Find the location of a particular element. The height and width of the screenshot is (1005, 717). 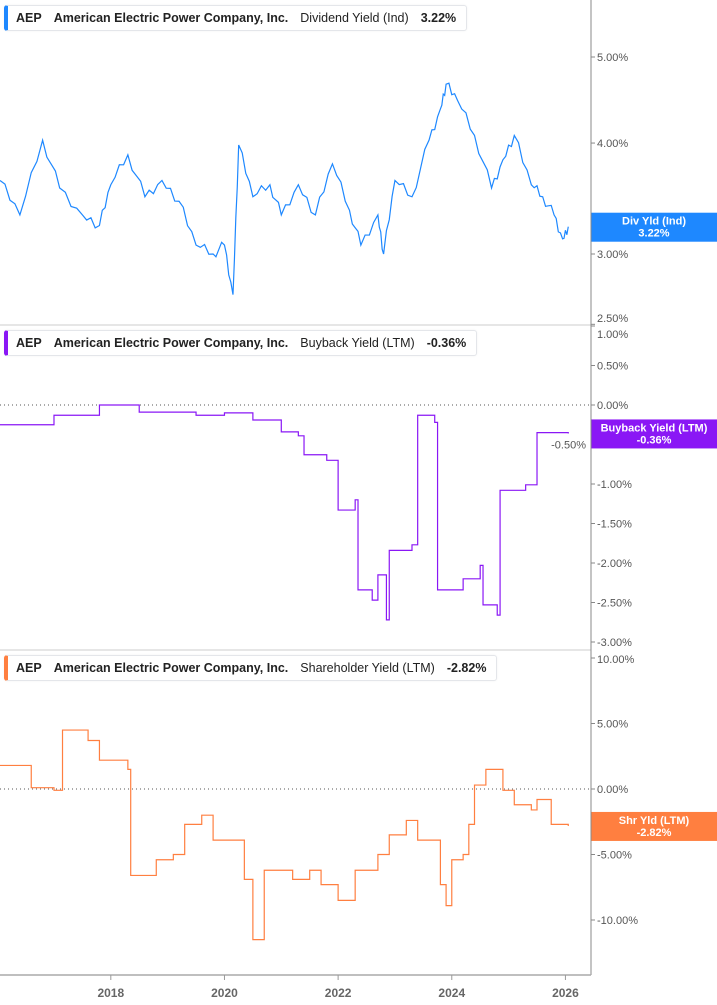

value-badge-value: -0.36% is located at coordinates (654, 440).